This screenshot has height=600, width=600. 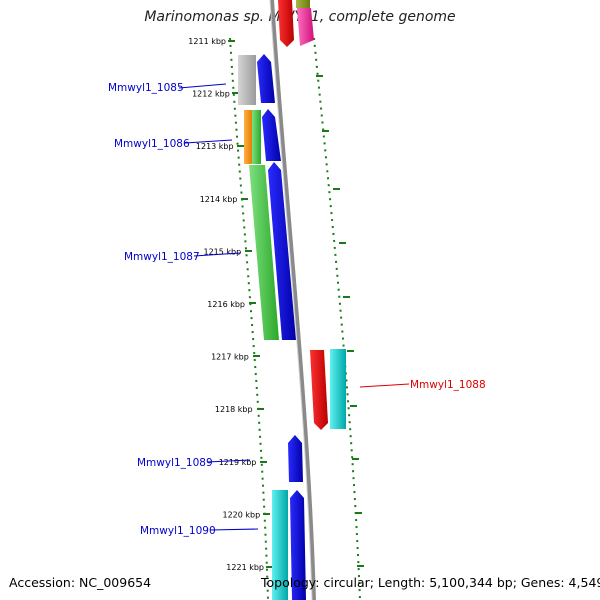 I want to click on scale-line-left, so click(x=249, y=318).